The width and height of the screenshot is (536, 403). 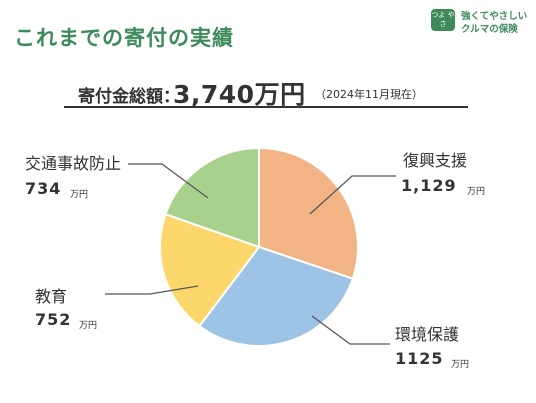 What do you see at coordinates (429, 185) in the screenshot?
I see `slice-label-value-recovery: 1,129` at bounding box center [429, 185].